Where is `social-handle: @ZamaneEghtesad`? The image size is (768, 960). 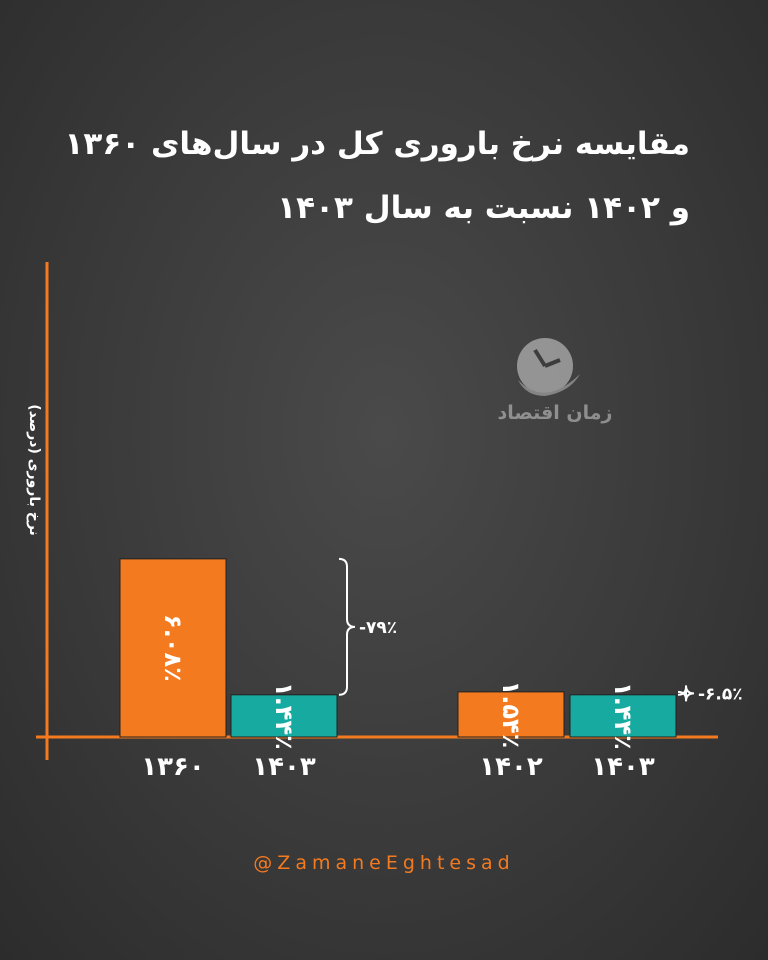
social-handle: @ZamaneEghtesad is located at coordinates (384, 863).